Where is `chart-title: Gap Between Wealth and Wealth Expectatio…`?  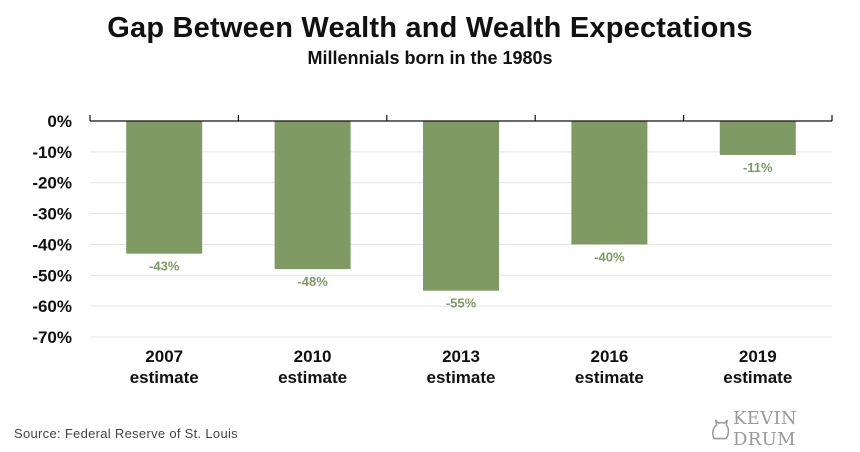
chart-title: Gap Between Wealth and Wealth Expectatio… is located at coordinates (430, 28).